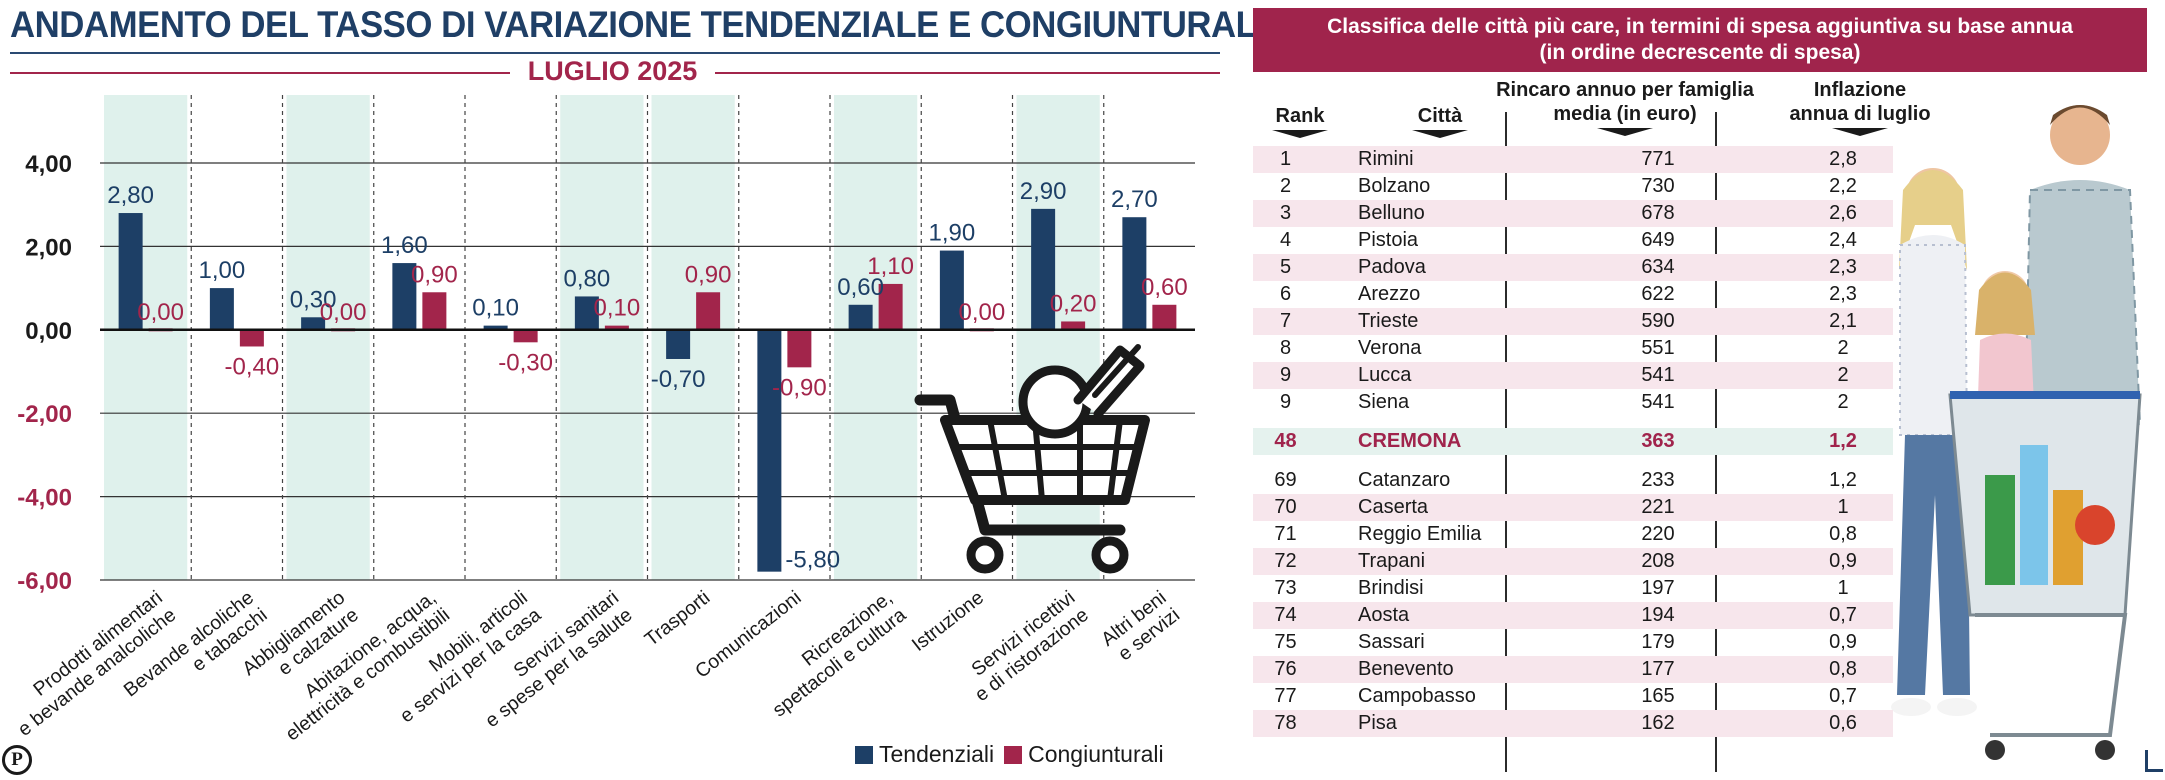 Image resolution: width=2165 pixels, height=780 pixels. Describe the element at coordinates (1573, 375) in the screenshot. I see `table-row: 9 Lucca 541 2` at that location.